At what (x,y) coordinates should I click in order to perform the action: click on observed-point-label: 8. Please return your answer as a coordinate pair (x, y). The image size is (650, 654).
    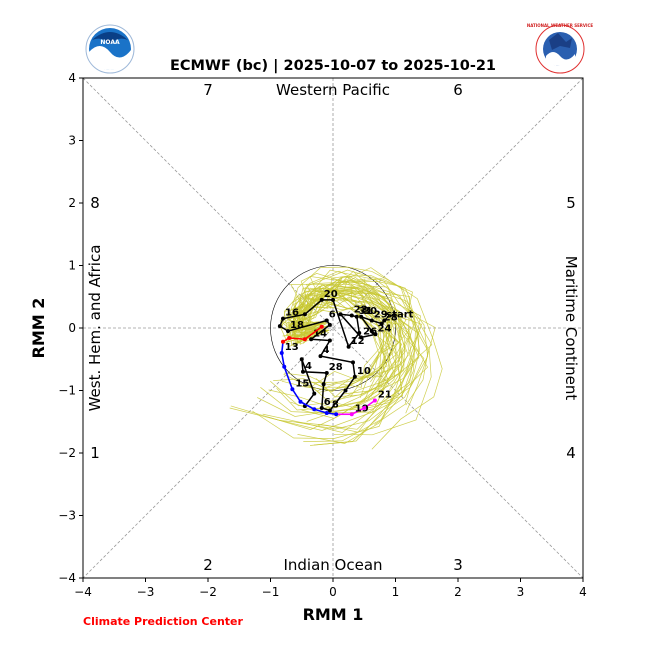
    Looking at the image, I should click on (335, 405).